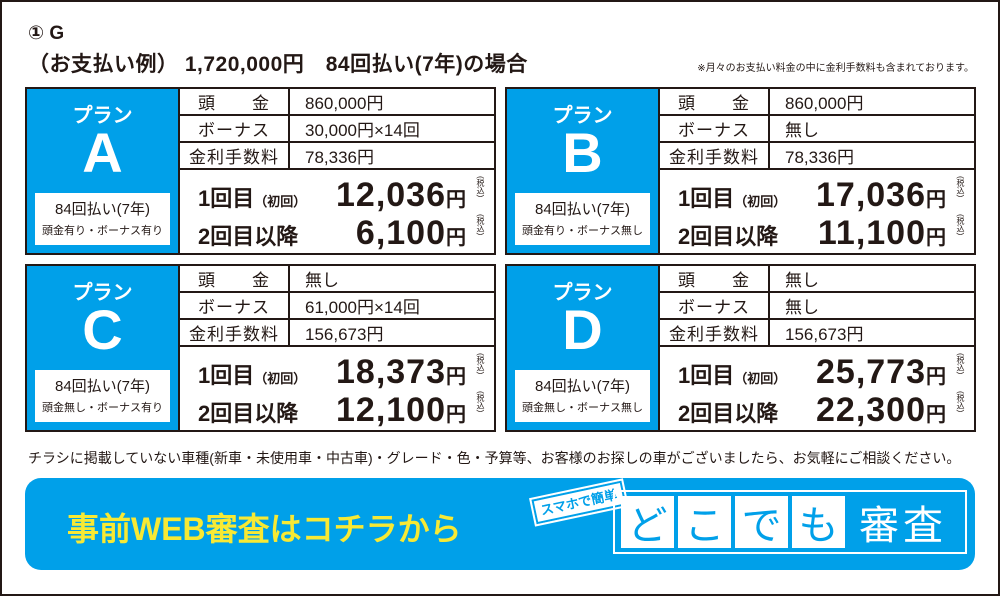 The height and width of the screenshot is (596, 1000). What do you see at coordinates (835, 68) in the screenshot?
I see `fee-note: ※月々のお支払い料金の中に金利手数料も含まれております。` at bounding box center [835, 68].